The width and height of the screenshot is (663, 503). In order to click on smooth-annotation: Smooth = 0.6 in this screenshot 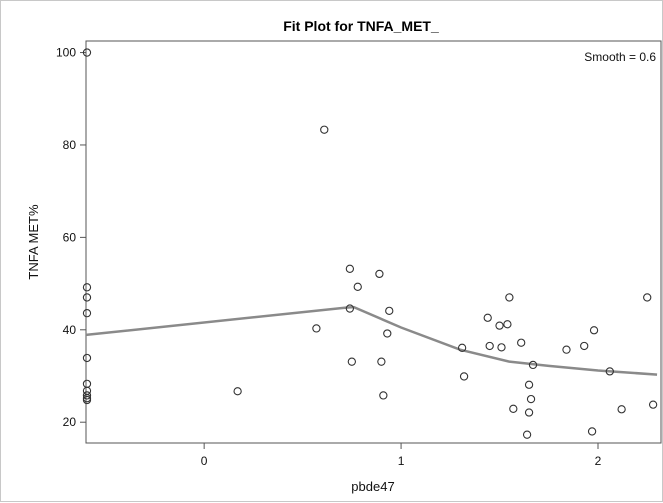, I will do `click(620, 57)`.